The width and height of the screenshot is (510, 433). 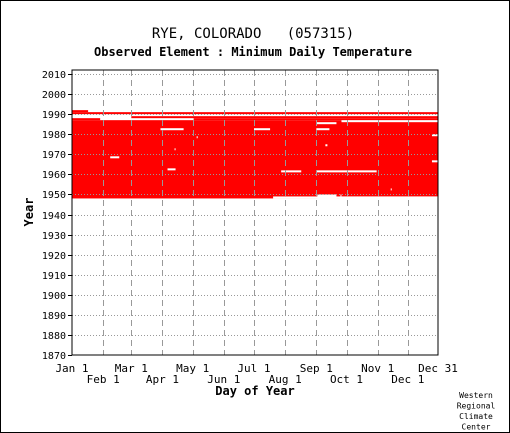 I want to click on x-tick-label-upper-0: Jan 1, so click(x=71, y=368).